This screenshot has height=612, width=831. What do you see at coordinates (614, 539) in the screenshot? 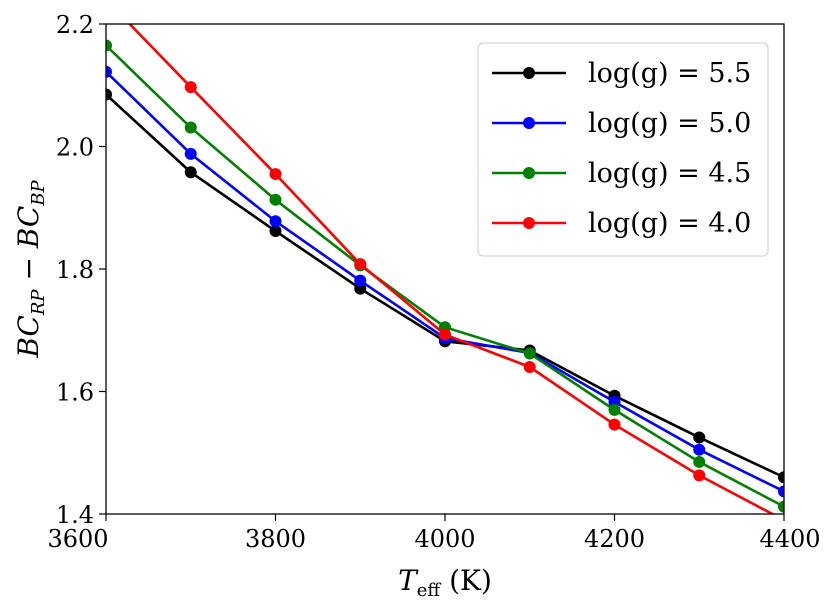
I see `x-tick-label: 4200` at bounding box center [614, 539].